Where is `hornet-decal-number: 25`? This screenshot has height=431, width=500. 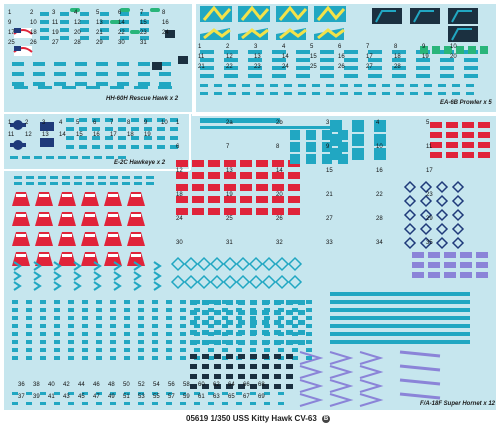 hornet-decal-number: 25 is located at coordinates (229, 219).